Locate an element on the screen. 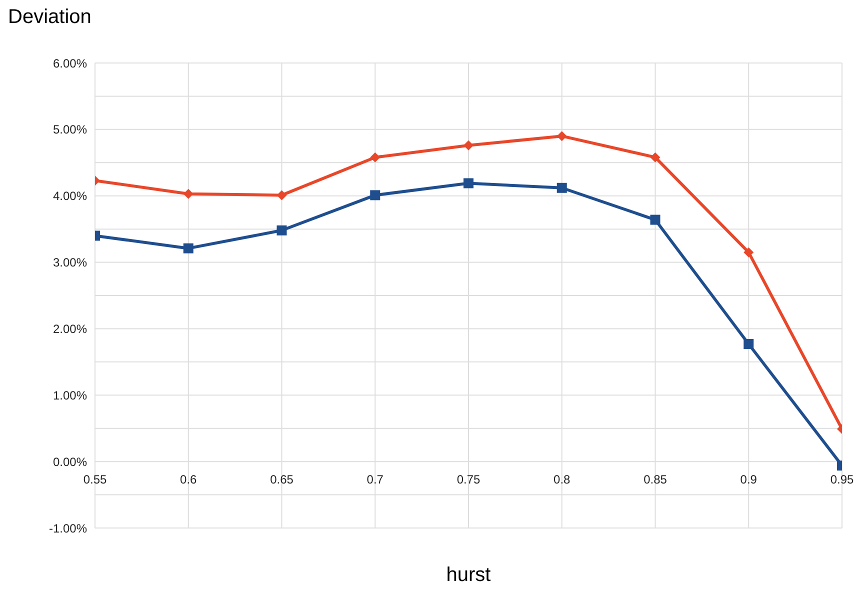  x-tick-label: 0.7 is located at coordinates (375, 479).